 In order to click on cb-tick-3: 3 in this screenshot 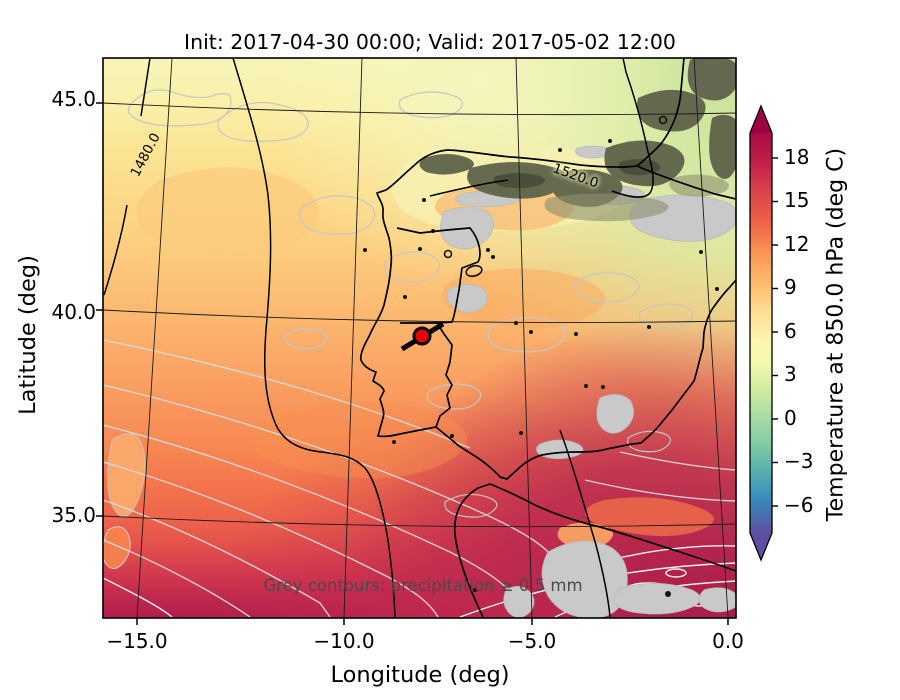, I will do `click(790, 374)`.